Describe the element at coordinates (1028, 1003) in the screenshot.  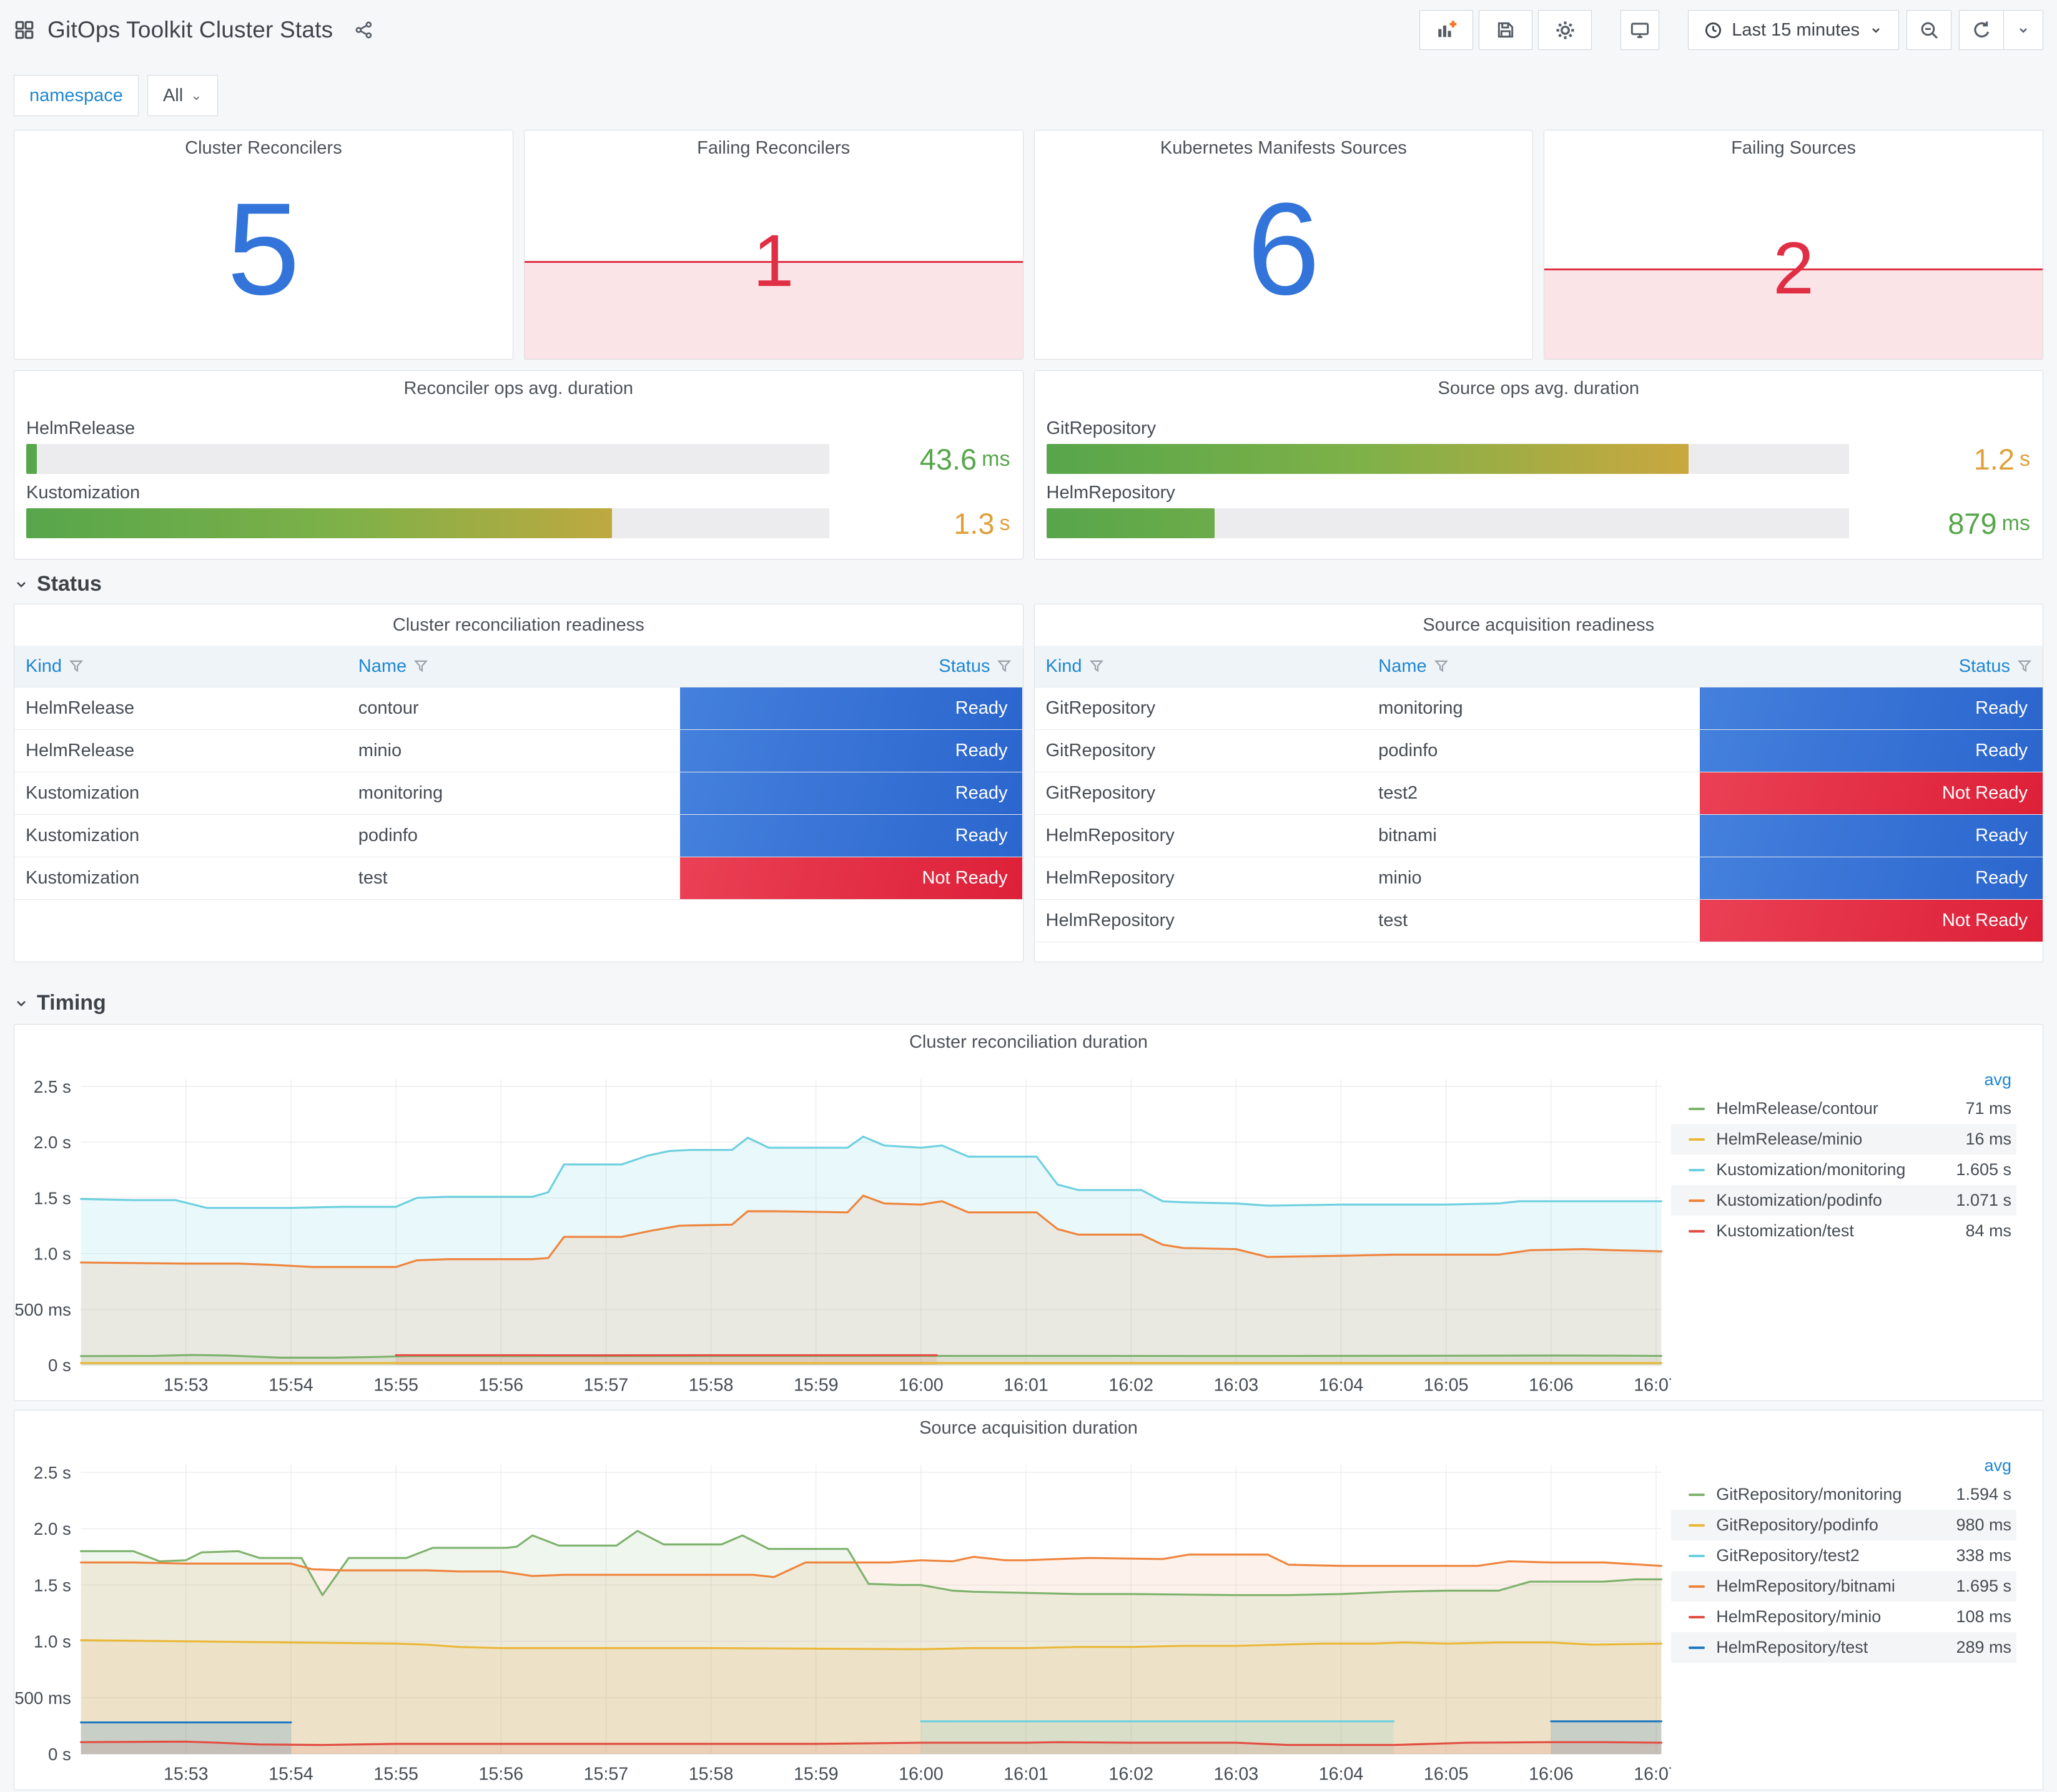
I see `section-header-timing: Timing` at that location.